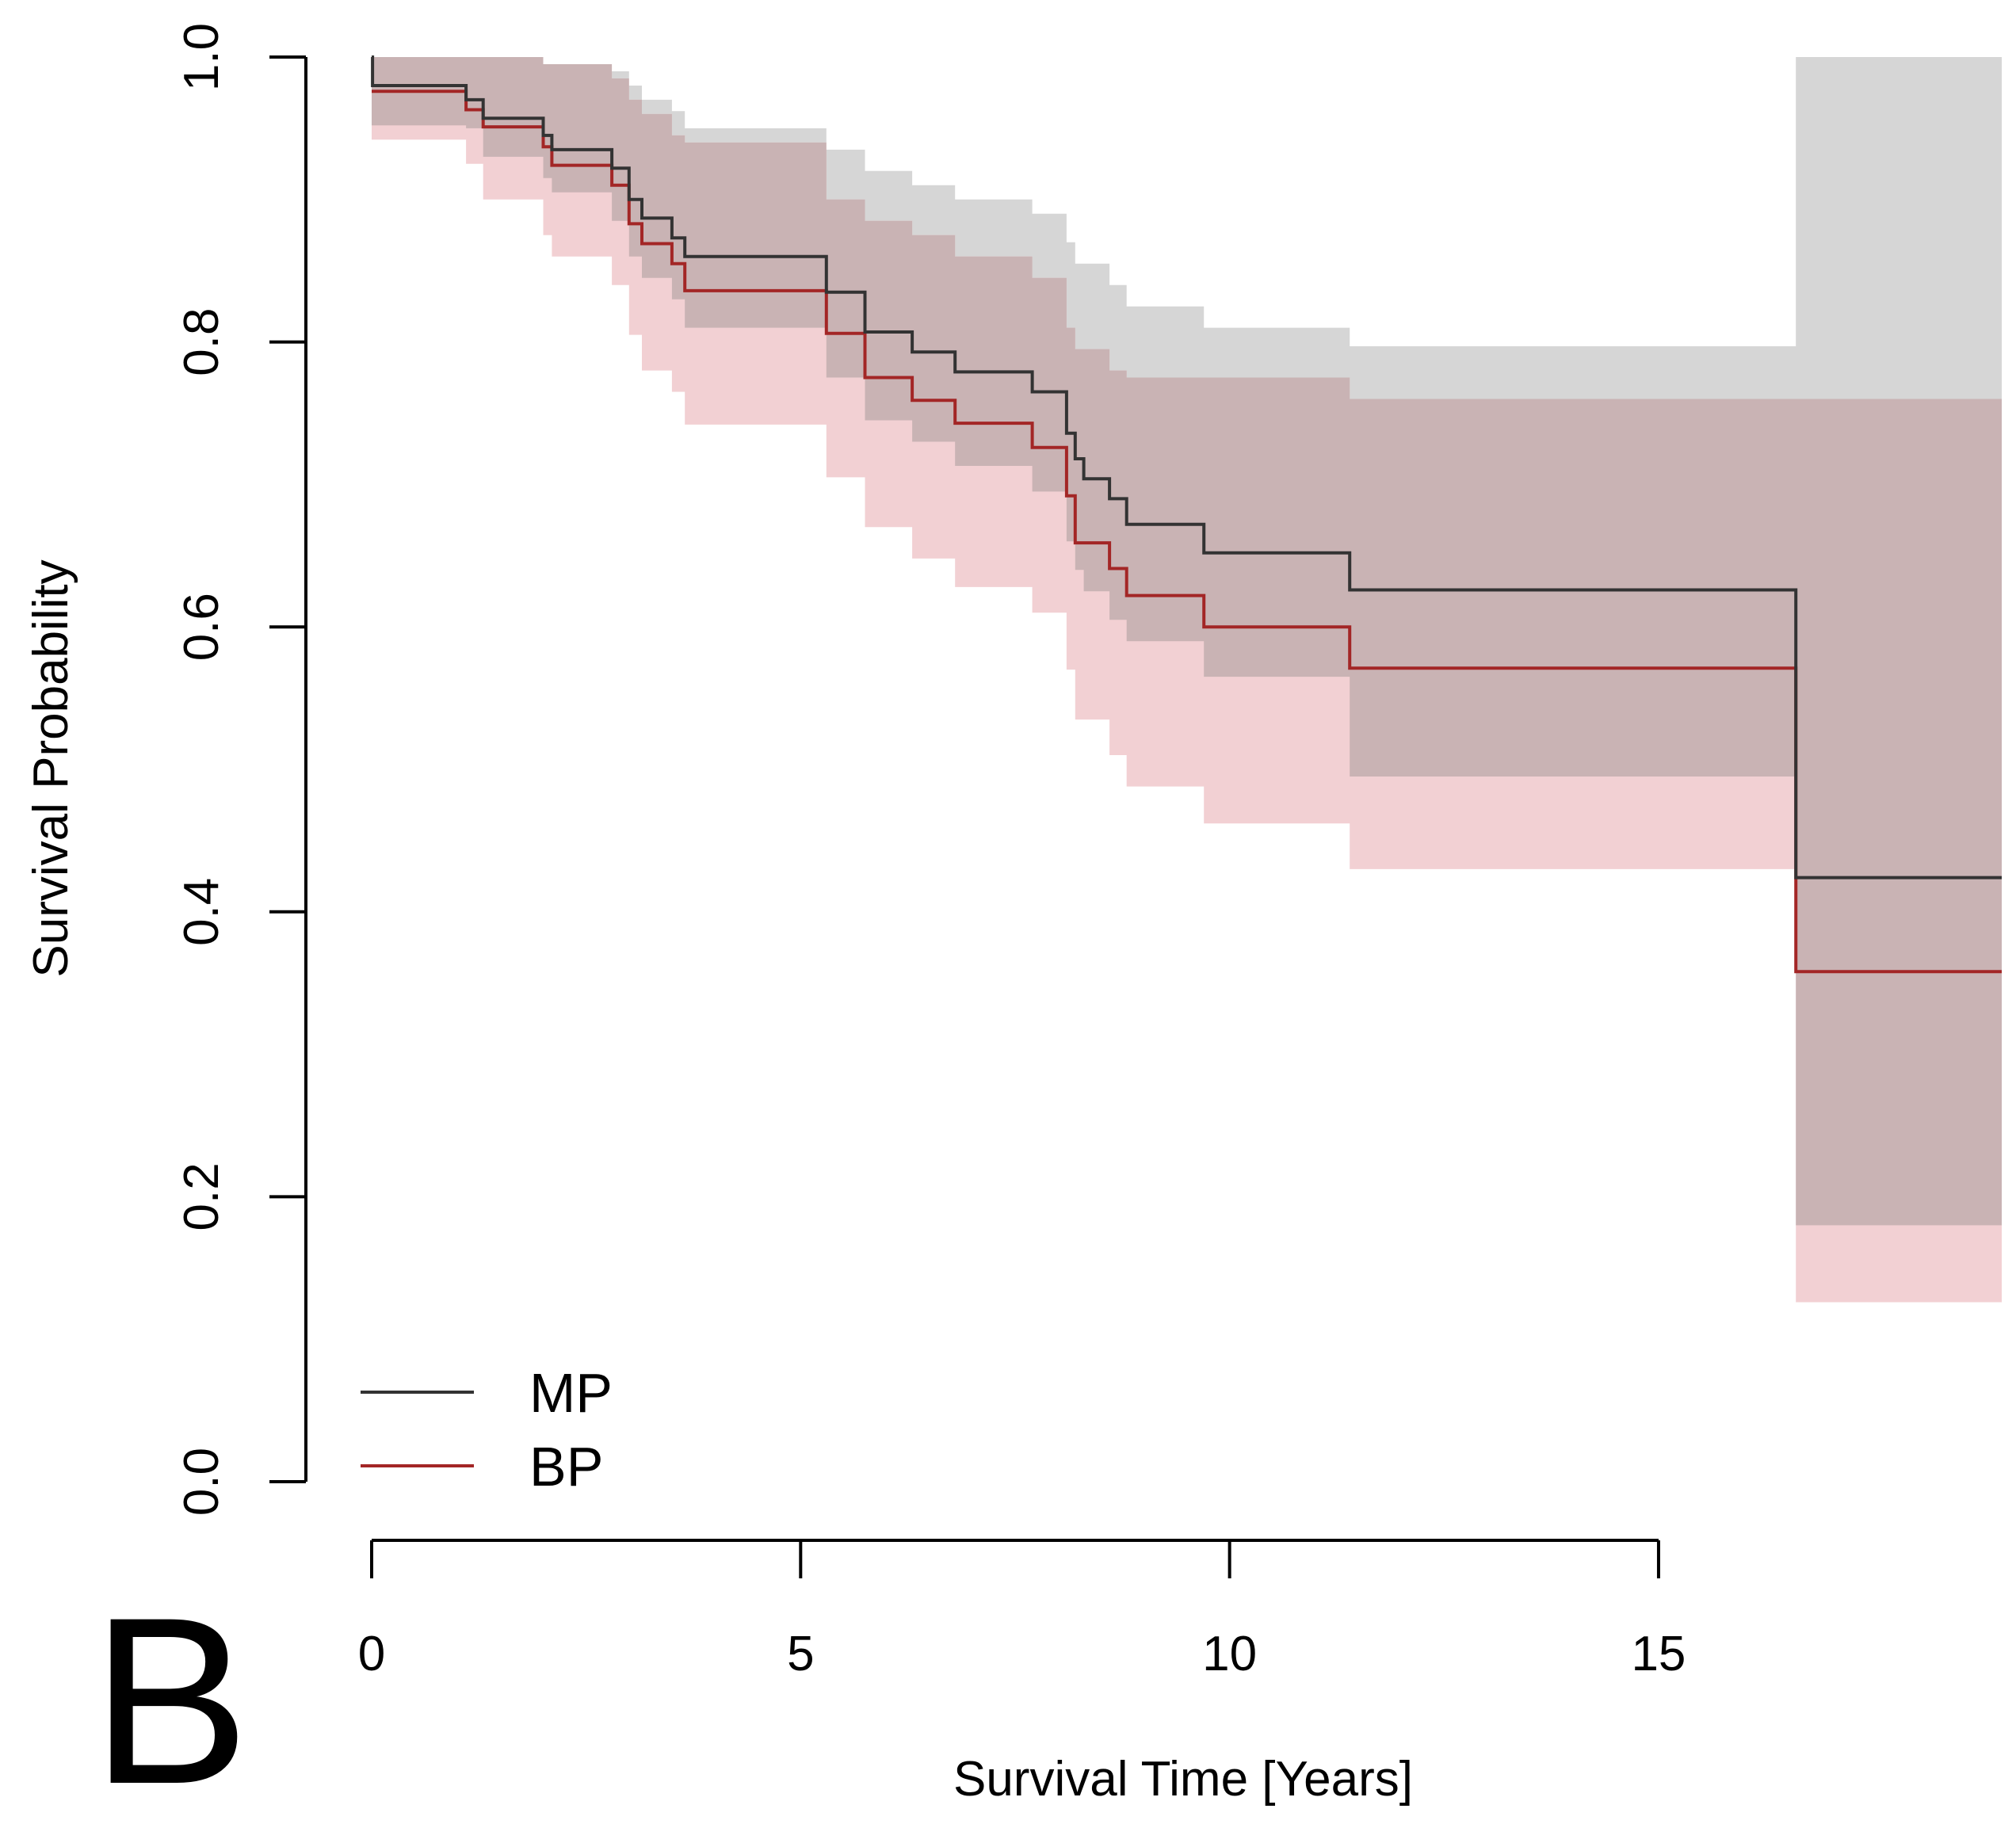 This screenshot has height=1843, width=2016. What do you see at coordinates (201, 1482) in the screenshot?
I see `y-tick-label: 0.0` at bounding box center [201, 1482].